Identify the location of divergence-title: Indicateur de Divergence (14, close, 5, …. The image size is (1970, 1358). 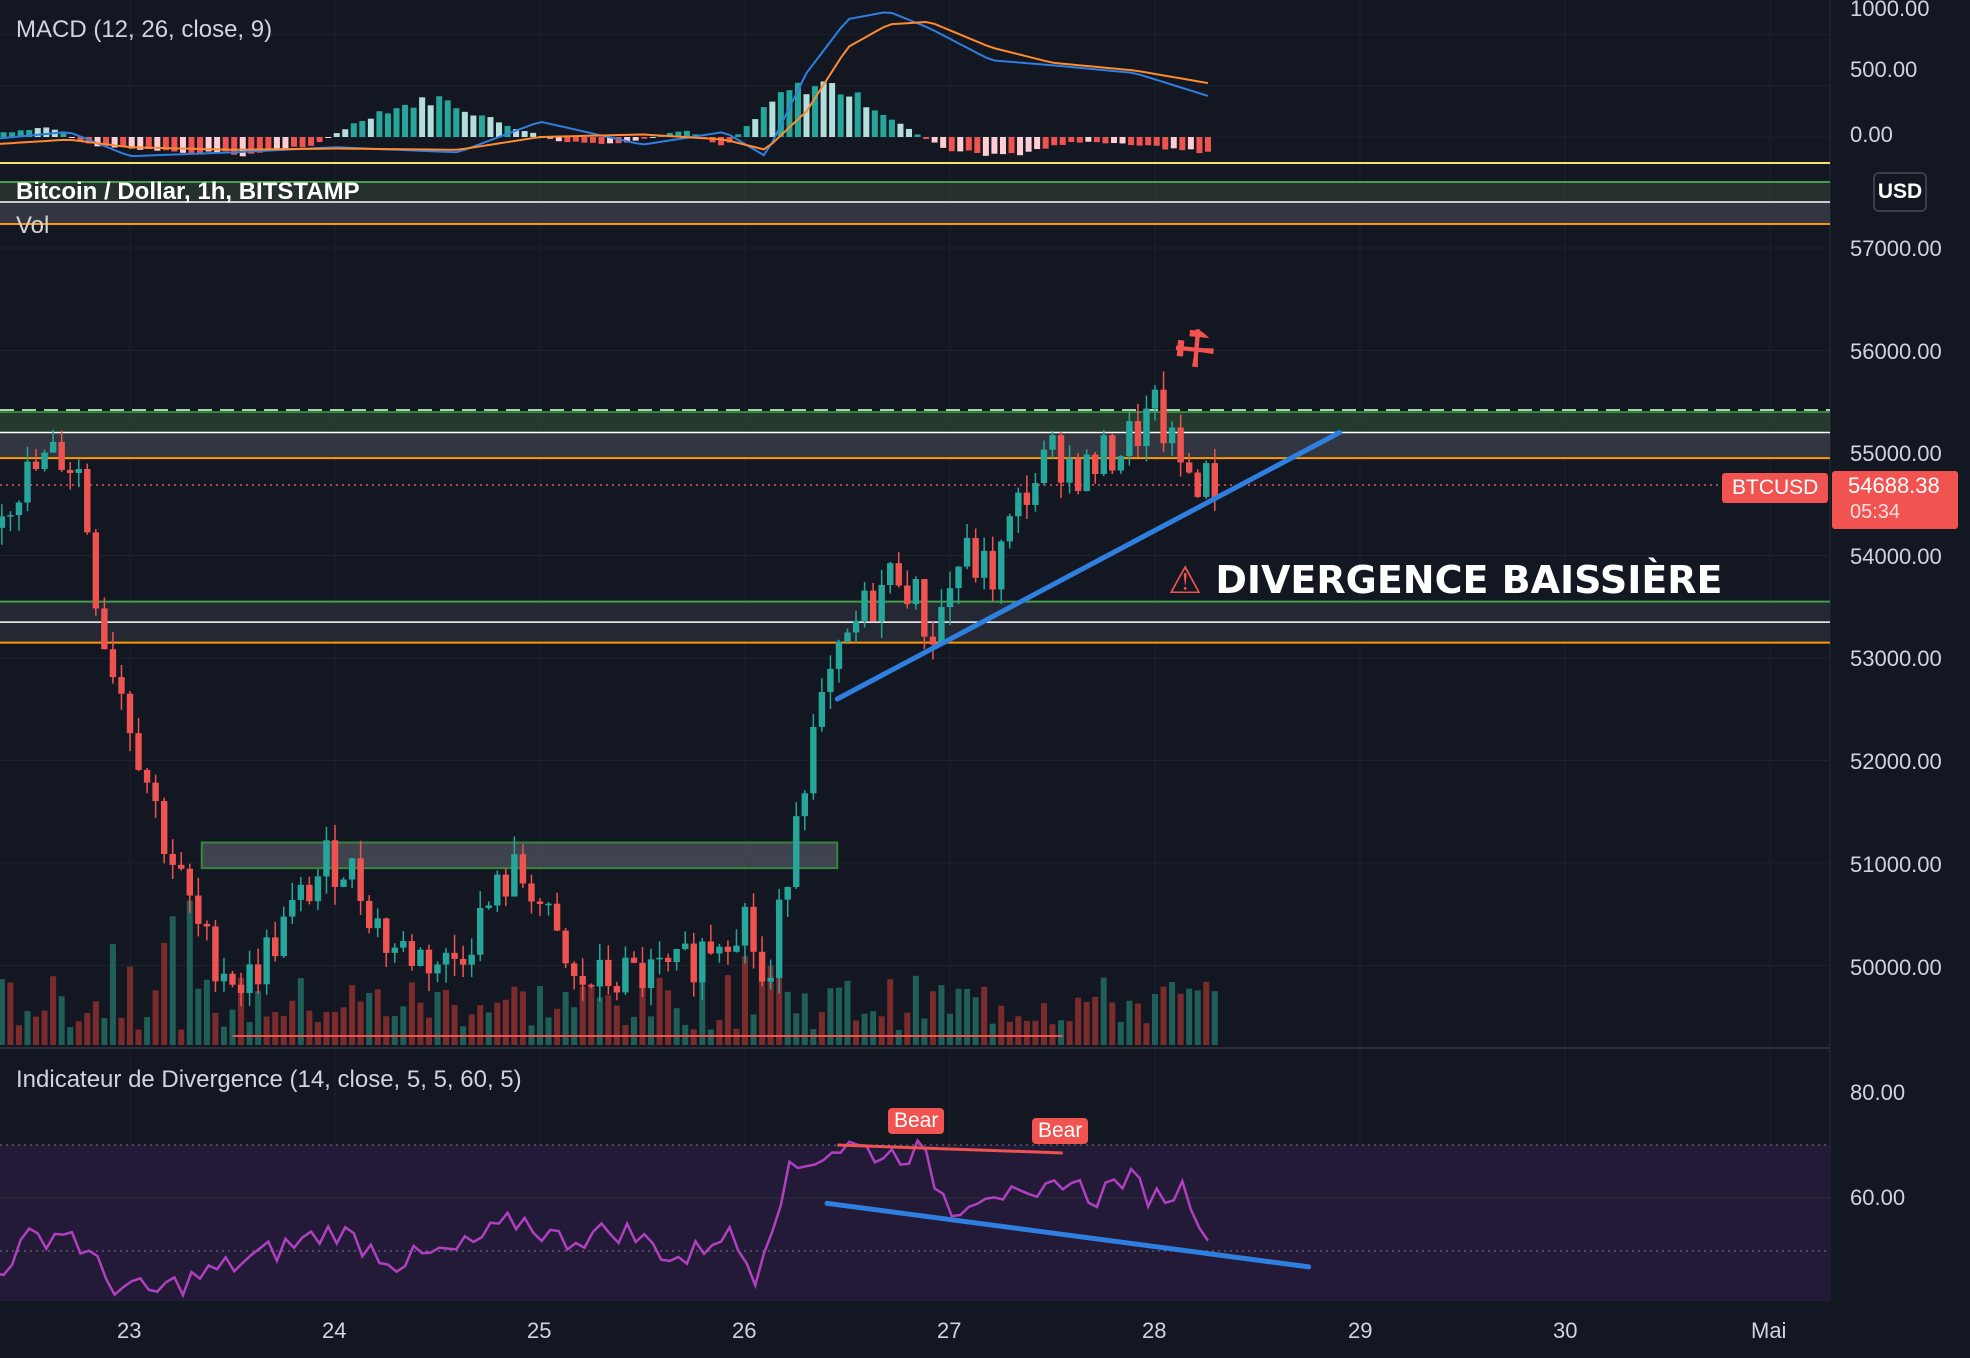
(269, 1079).